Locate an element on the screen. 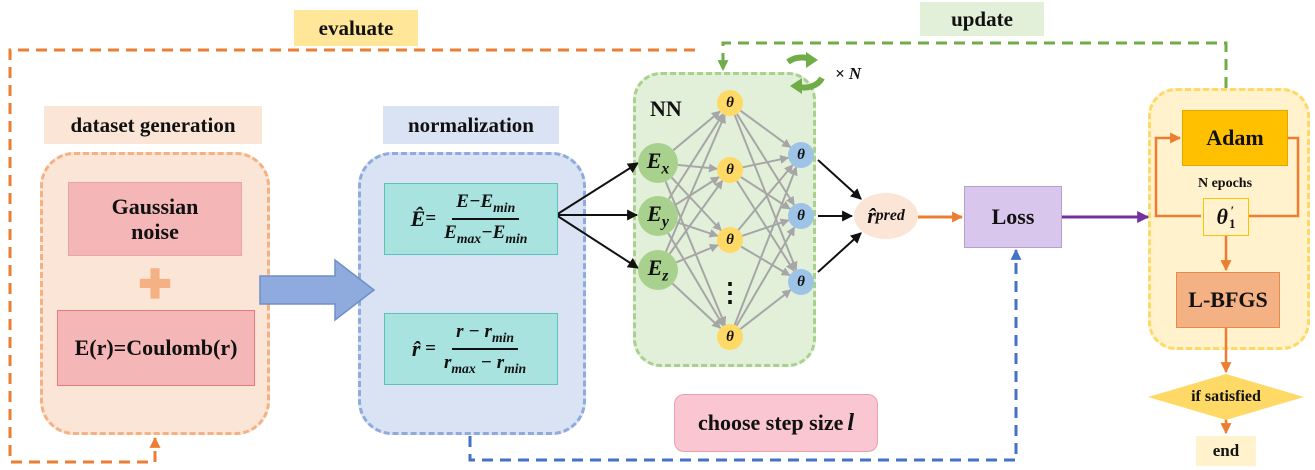  r-hat-symbol: r̂ is located at coordinates (416, 348).